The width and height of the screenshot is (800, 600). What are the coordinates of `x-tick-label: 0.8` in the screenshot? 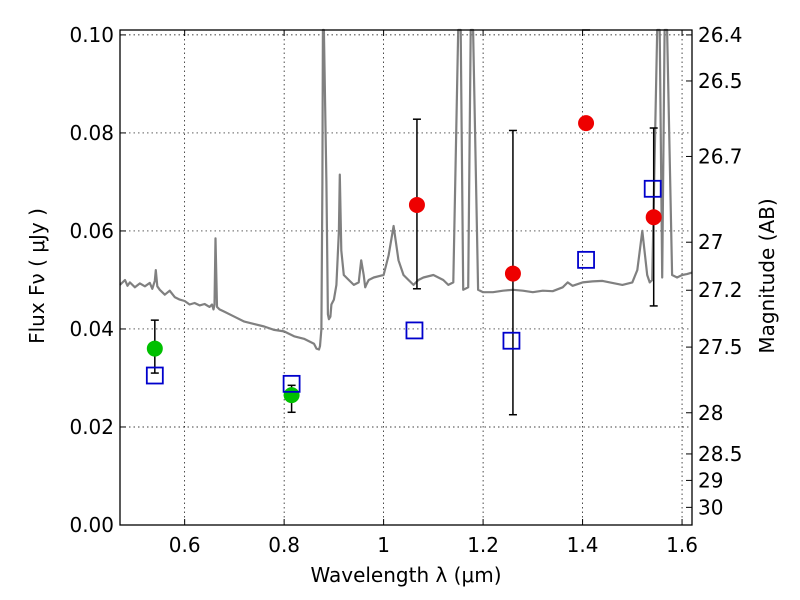 It's located at (284, 545).